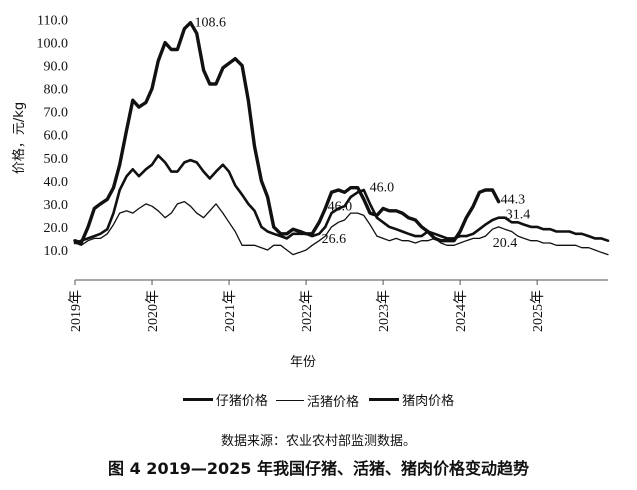 The image size is (637, 490). Describe the element at coordinates (384, 399) in the screenshot. I see `legend-swatch-pork` at that location.